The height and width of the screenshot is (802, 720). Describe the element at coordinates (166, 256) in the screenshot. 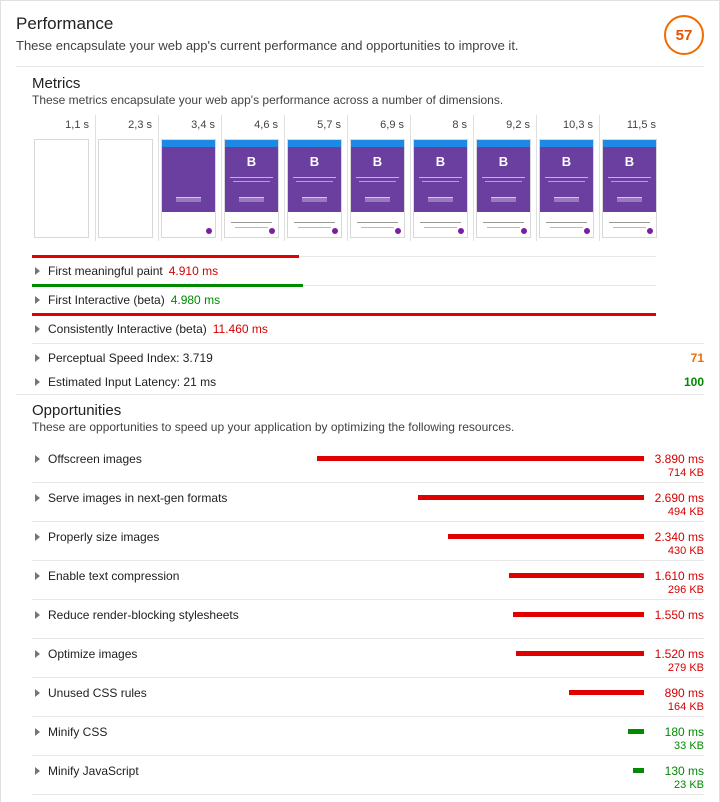

I see `metric-timing-bar` at that location.